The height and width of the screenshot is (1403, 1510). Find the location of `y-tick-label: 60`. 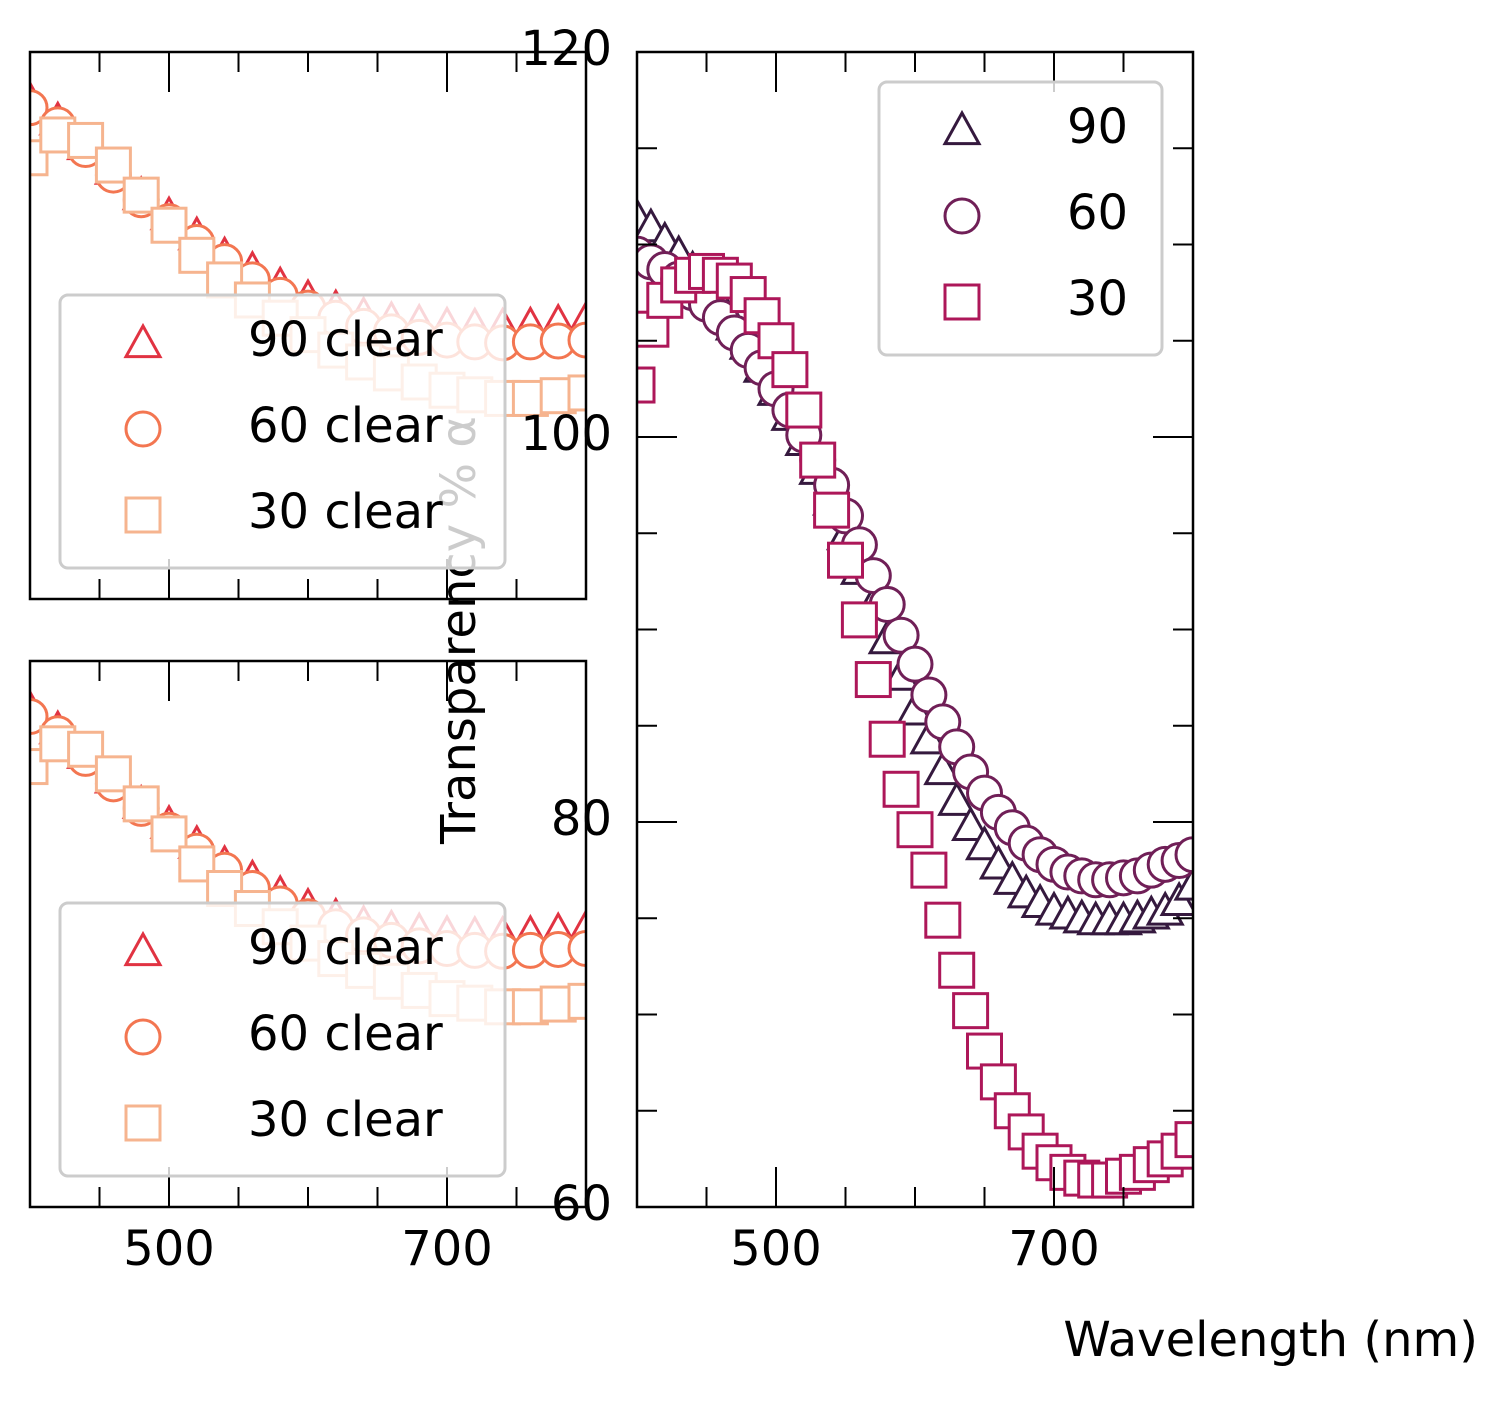

y-tick-label: 60 is located at coordinates (581, 1204).